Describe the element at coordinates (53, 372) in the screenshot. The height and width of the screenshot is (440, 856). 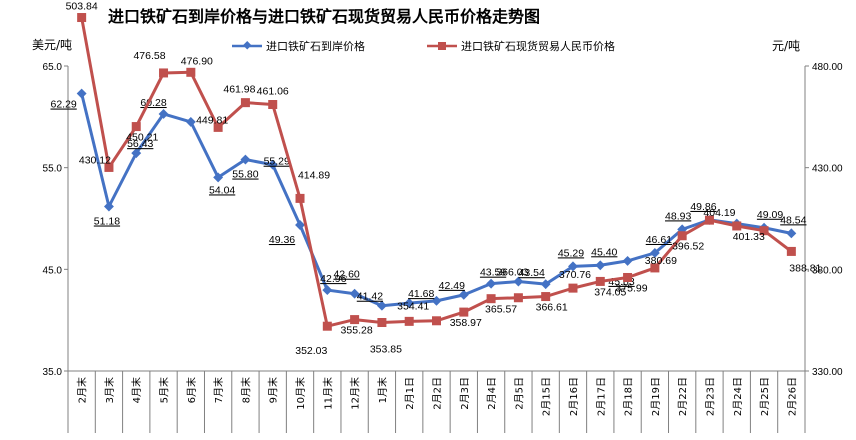
I see `left-tick-label: 35.0` at that location.